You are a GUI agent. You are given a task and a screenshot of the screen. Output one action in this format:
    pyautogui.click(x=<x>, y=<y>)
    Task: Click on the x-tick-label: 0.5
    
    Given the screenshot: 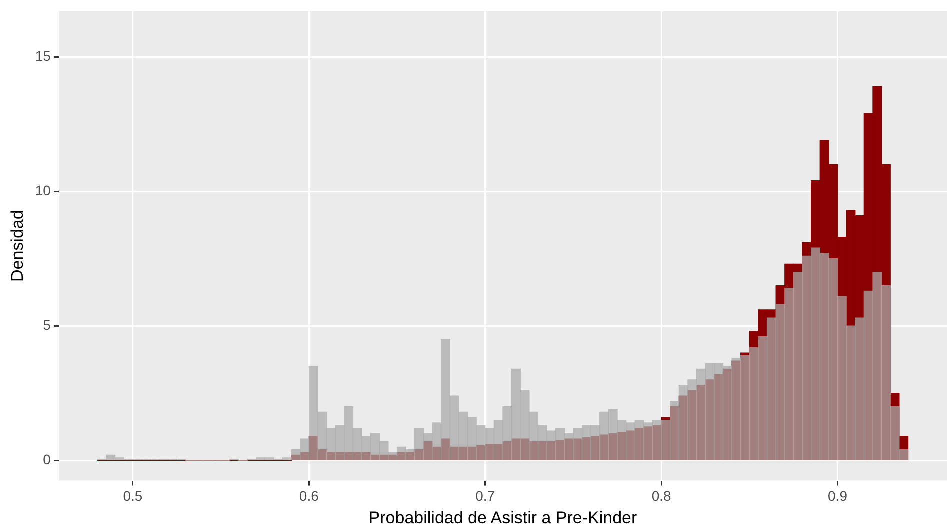 What is the action you would take?
    pyautogui.click(x=133, y=496)
    